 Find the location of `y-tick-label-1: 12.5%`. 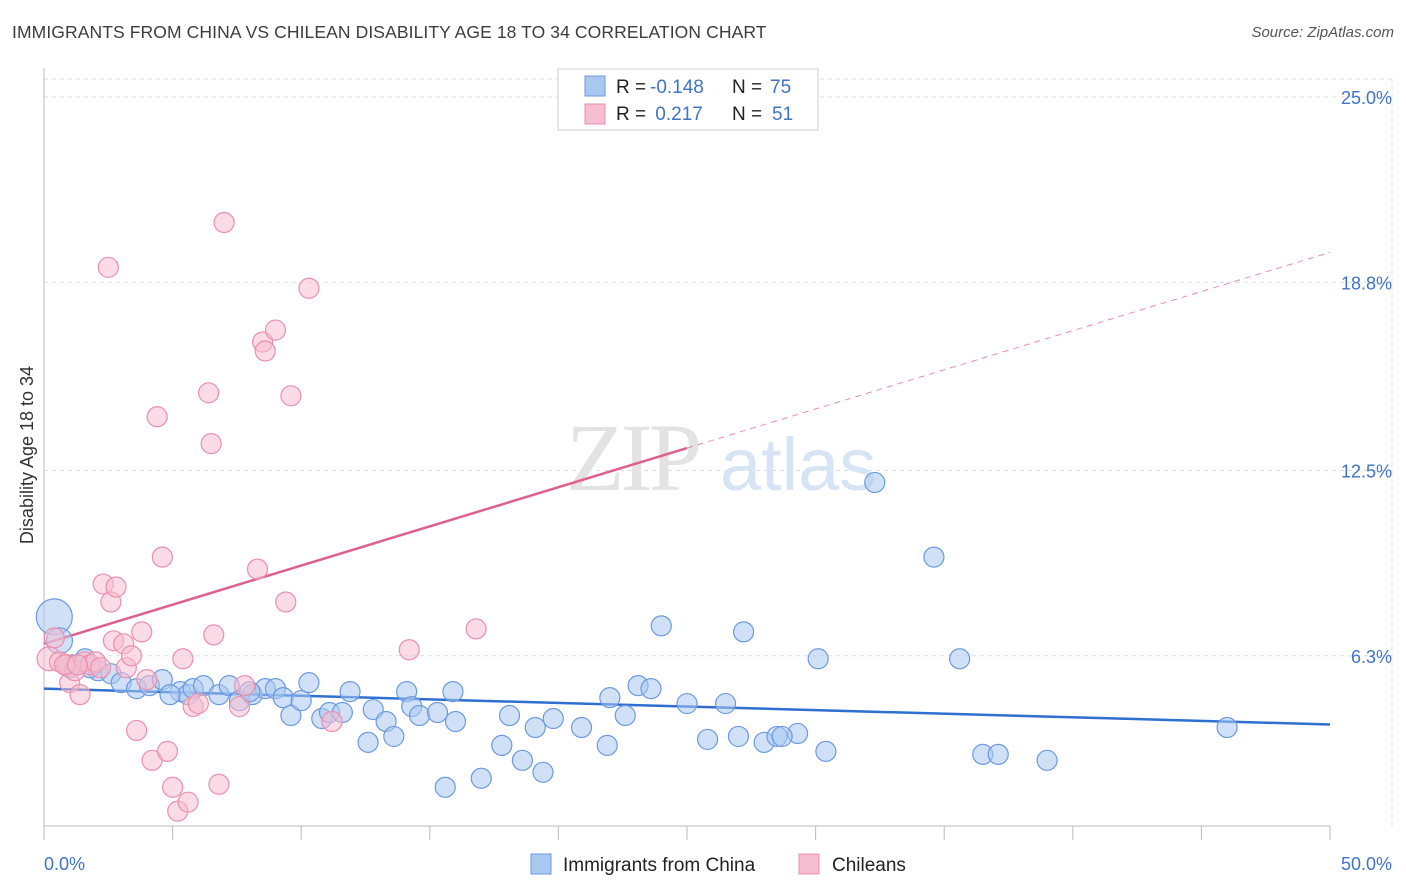

y-tick-label-1: 12.5% is located at coordinates (1366, 472).